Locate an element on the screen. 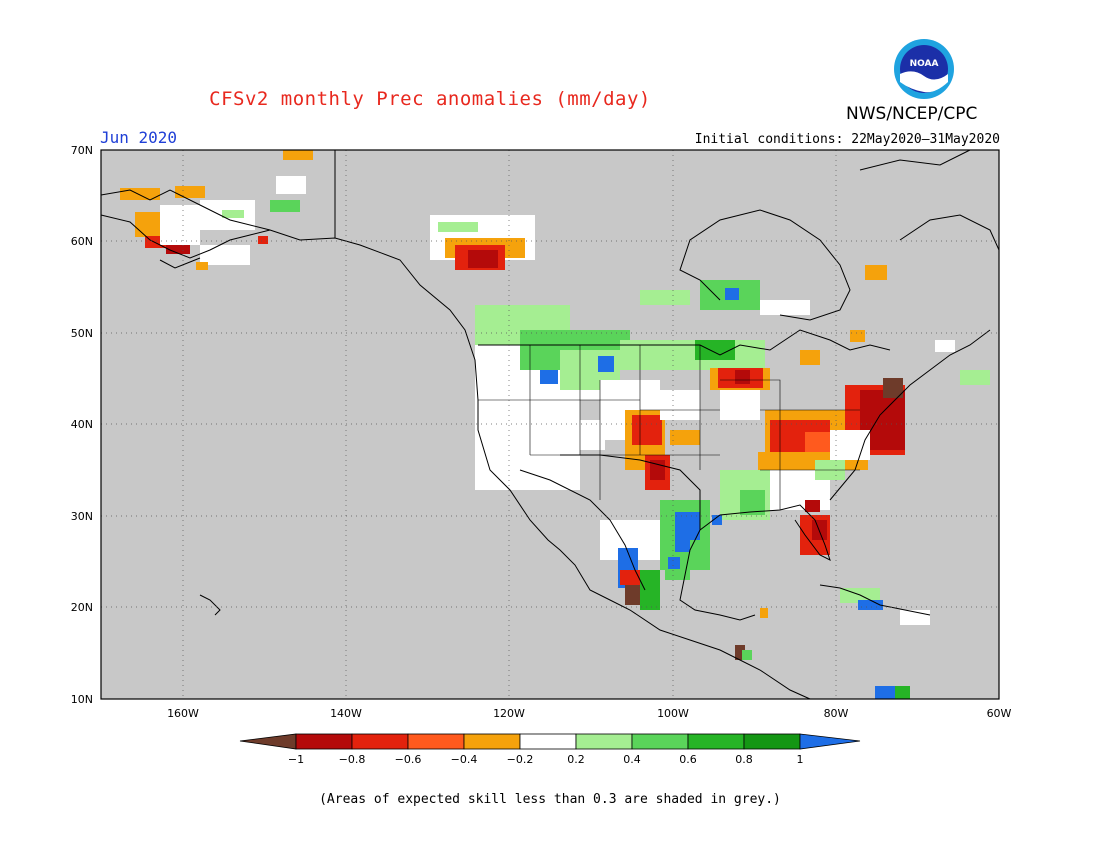  legend-swatch-lt-minus1 is located at coordinates (268, 741).